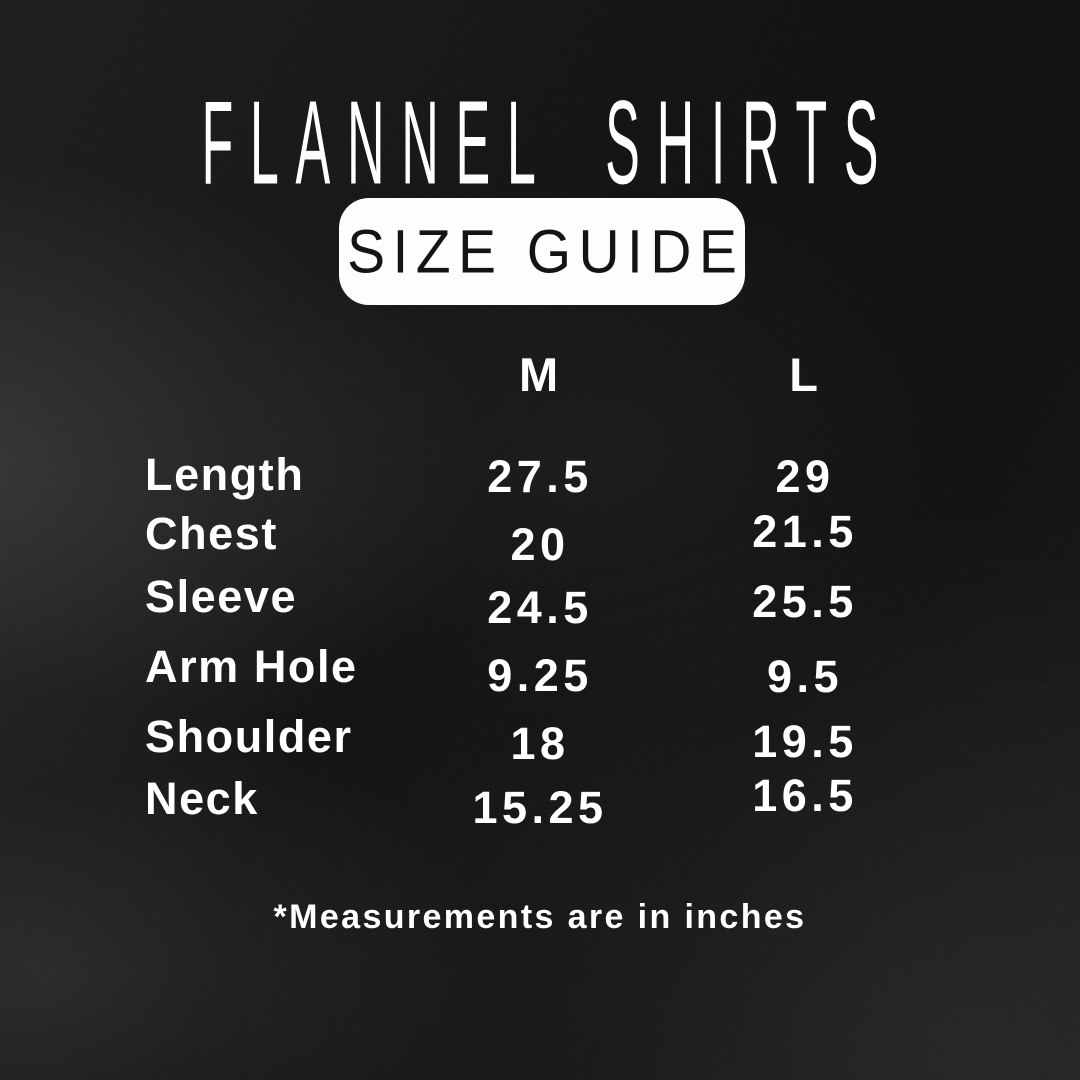 This screenshot has height=1080, width=1080. I want to click on value-length-l: 29, so click(805, 476).